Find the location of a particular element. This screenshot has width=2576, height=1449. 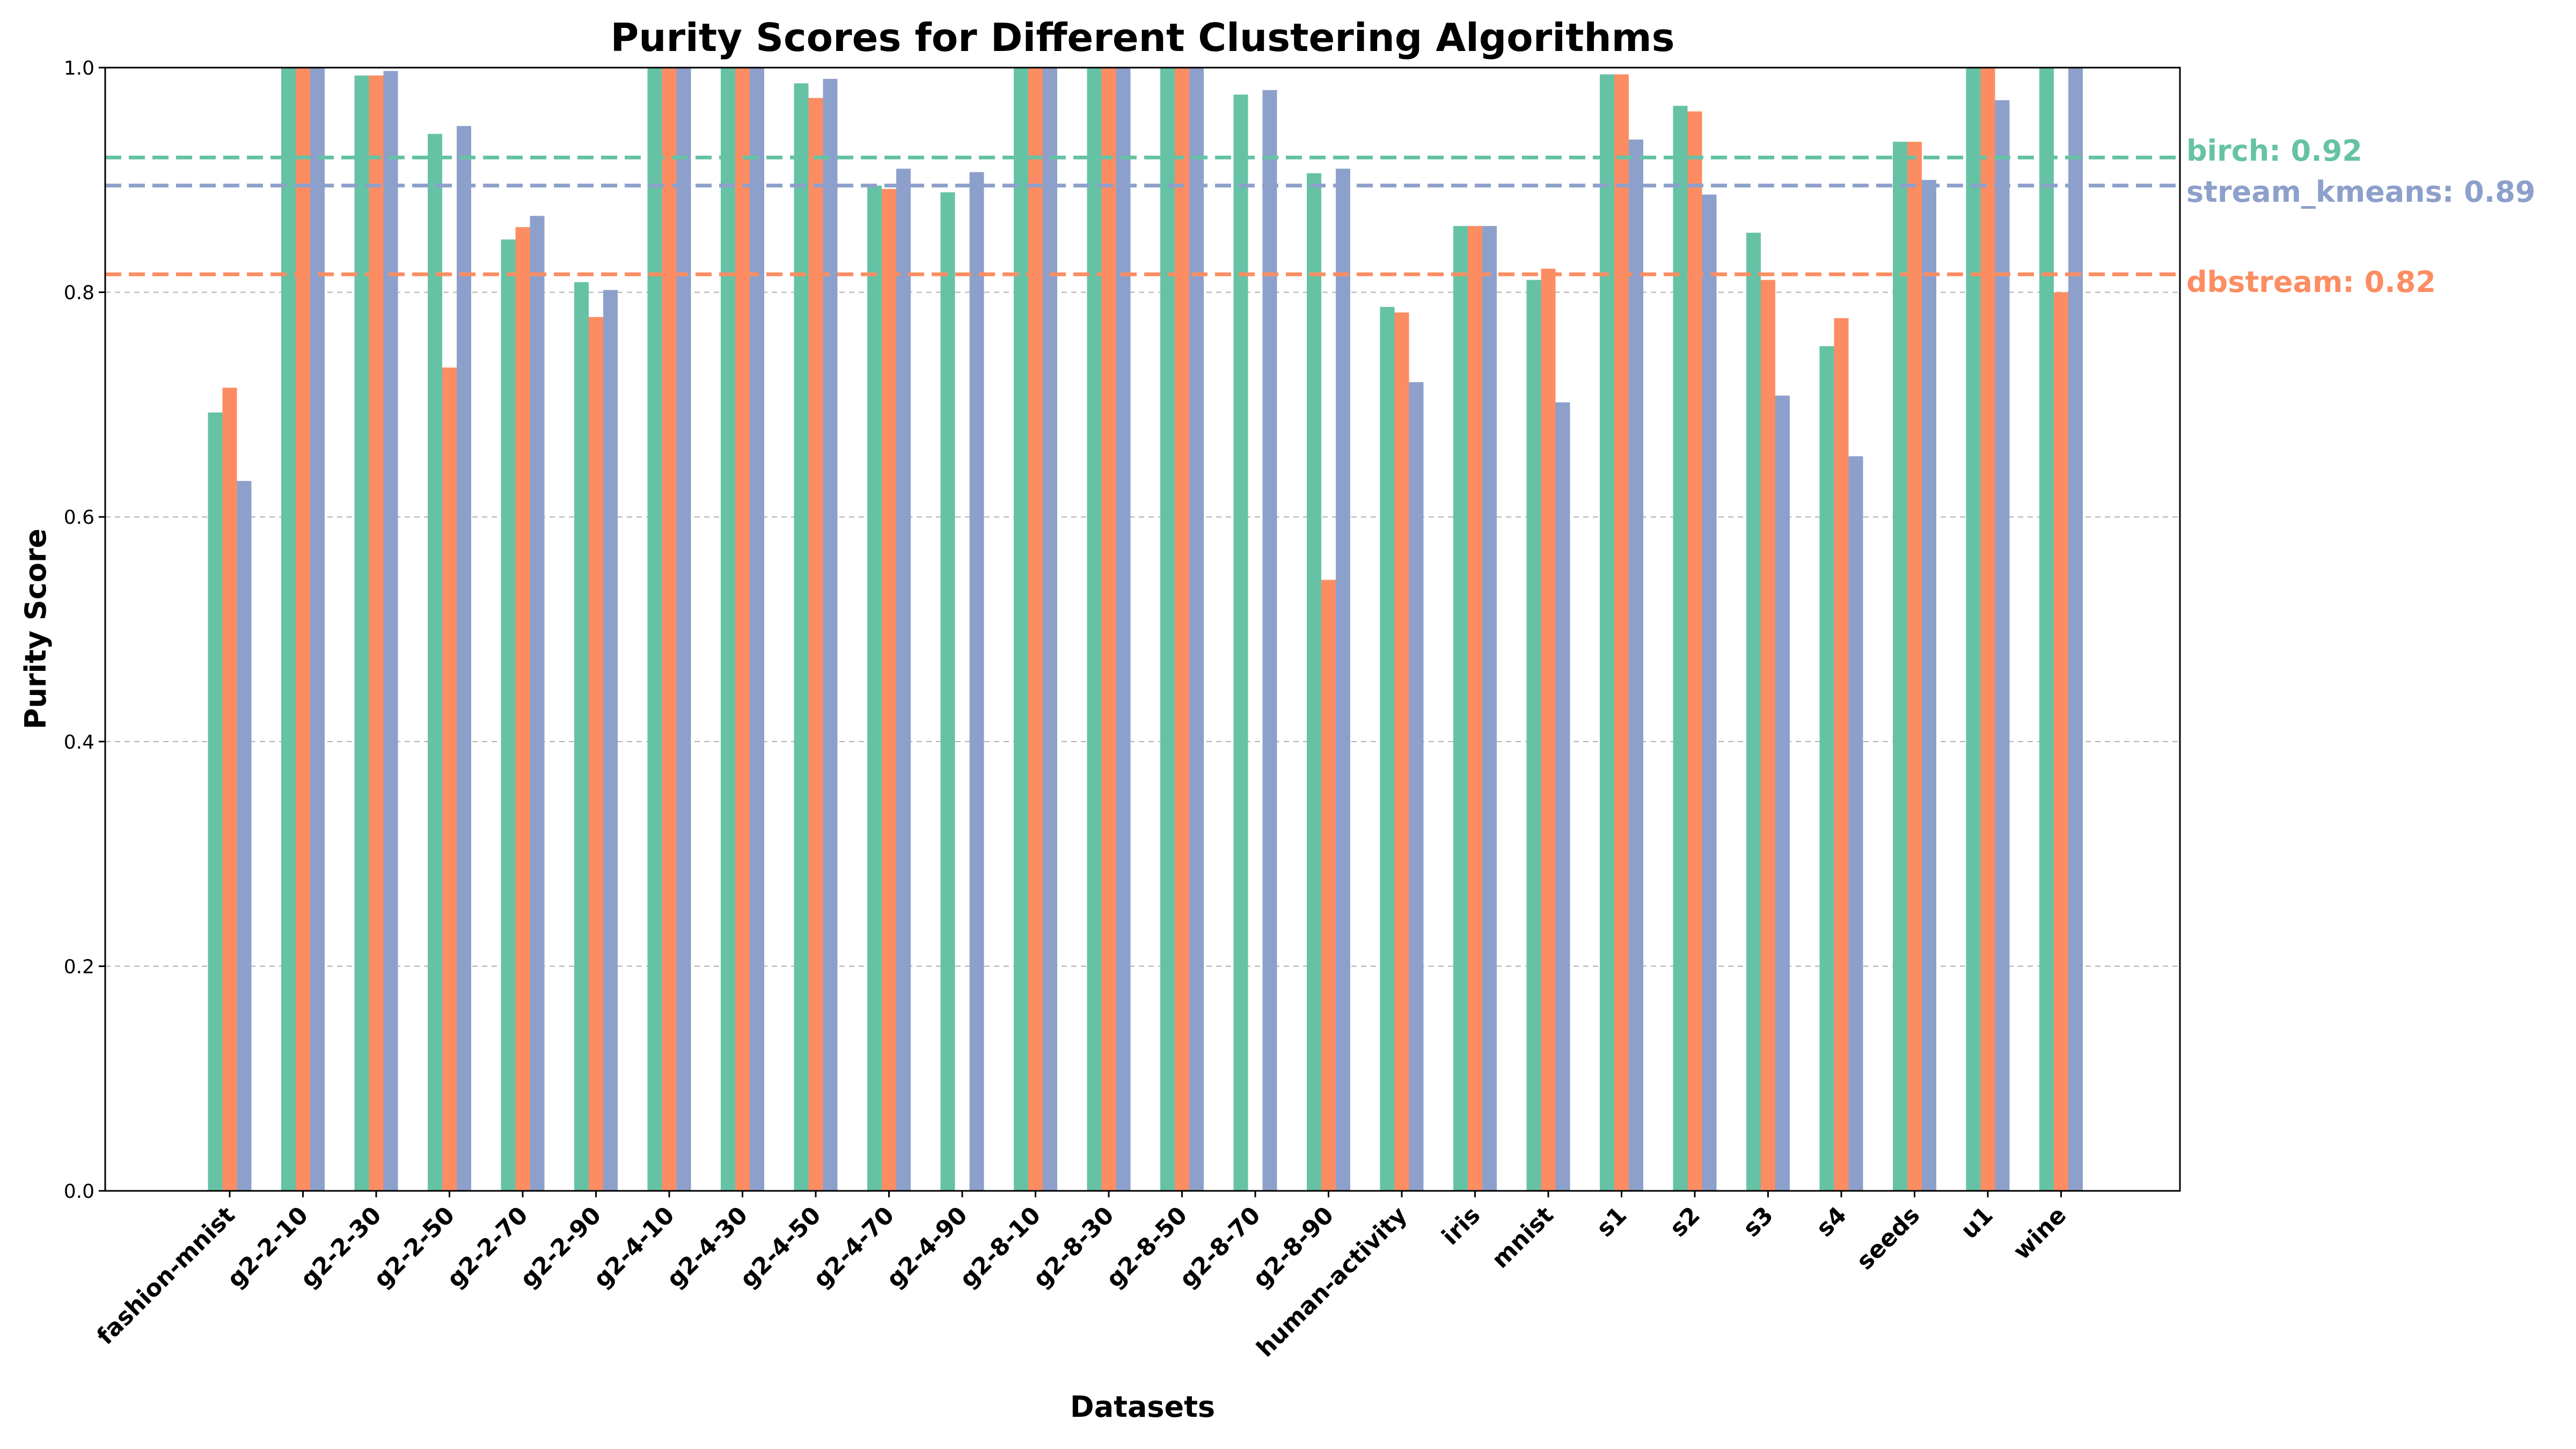

bar-dbstream-mnist is located at coordinates (1548, 729).